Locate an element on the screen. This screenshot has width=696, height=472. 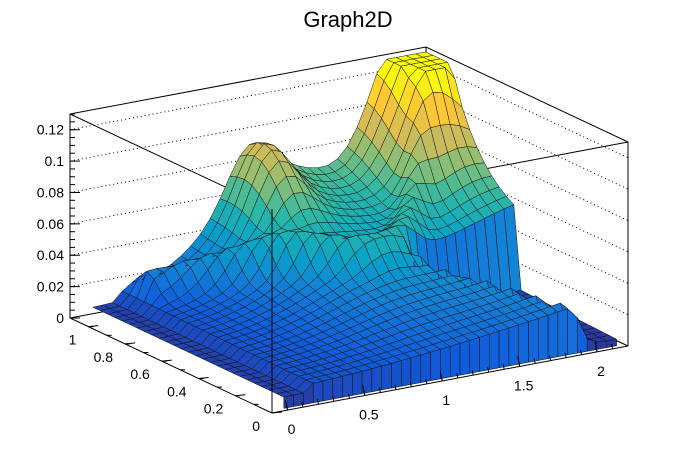
z-tick-label: 0.02 is located at coordinates (50, 287).